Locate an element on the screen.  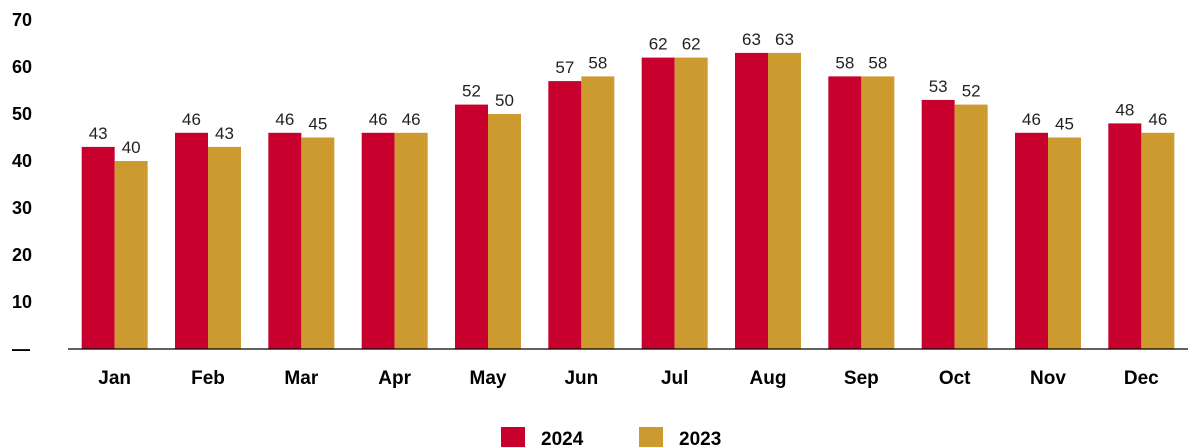
legend-swatch-2024 is located at coordinates (513, 437).